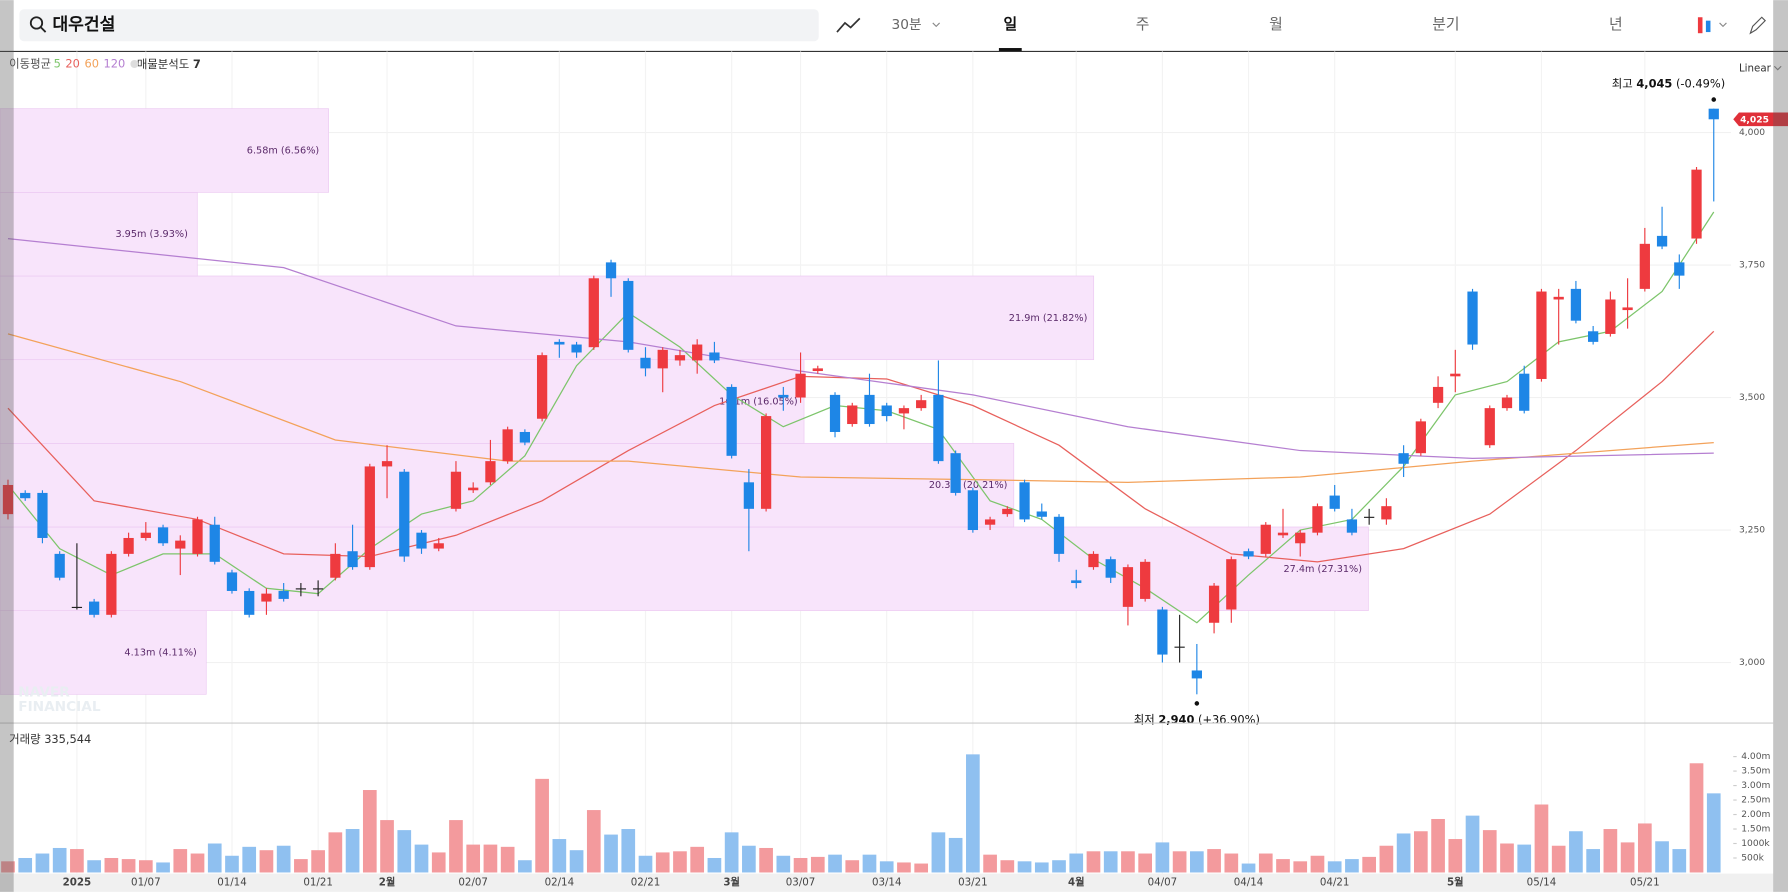 This screenshot has height=892, width=1788. I want to click on x-tick-label: 3월, so click(731, 882).